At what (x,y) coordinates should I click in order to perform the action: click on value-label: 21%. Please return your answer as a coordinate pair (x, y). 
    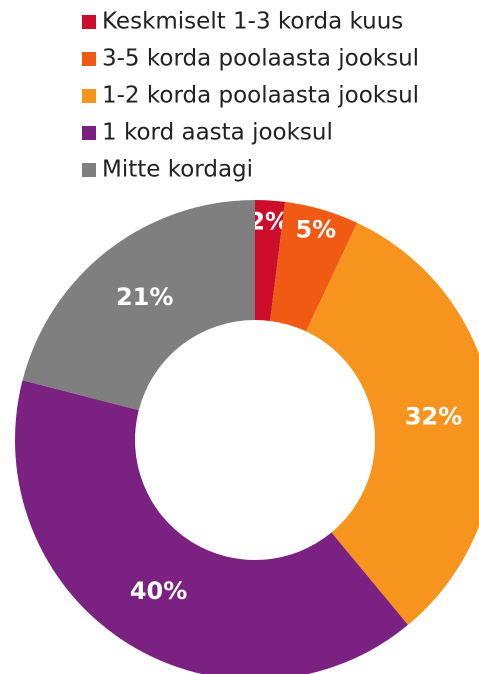
    Looking at the image, I should click on (144, 297).